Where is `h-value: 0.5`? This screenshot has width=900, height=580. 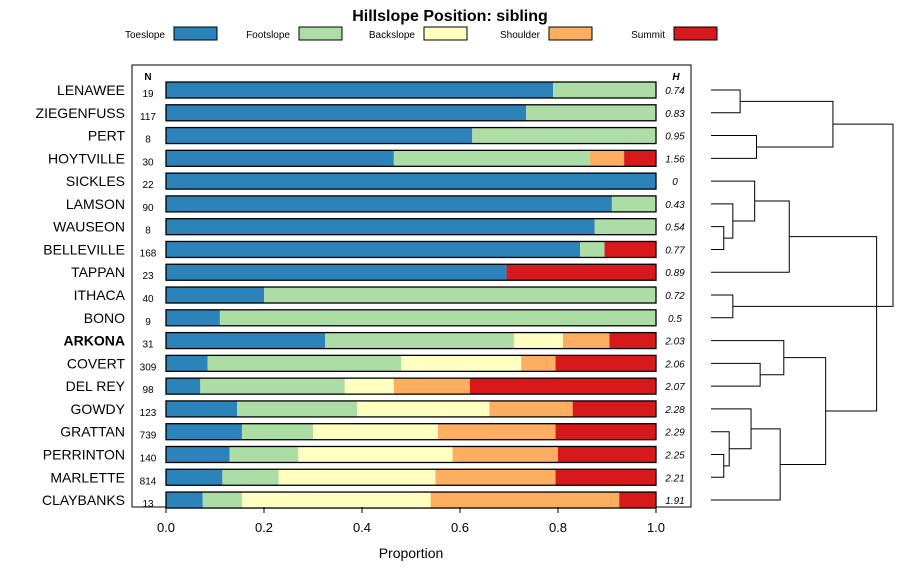 h-value: 0.5 is located at coordinates (675, 319).